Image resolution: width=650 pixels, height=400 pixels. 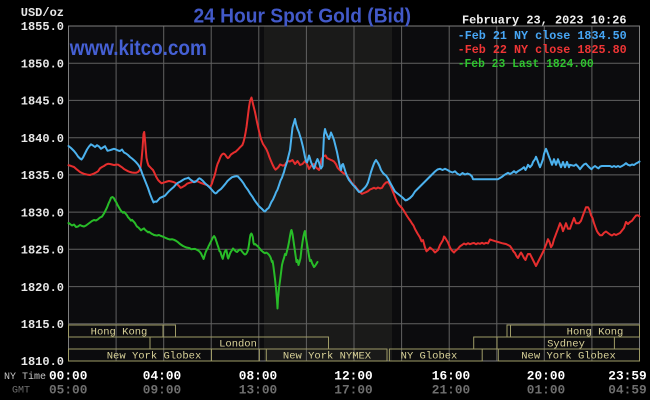 What do you see at coordinates (42, 27) in the screenshot?
I see `svg-text: 1855.0` at bounding box center [42, 27].